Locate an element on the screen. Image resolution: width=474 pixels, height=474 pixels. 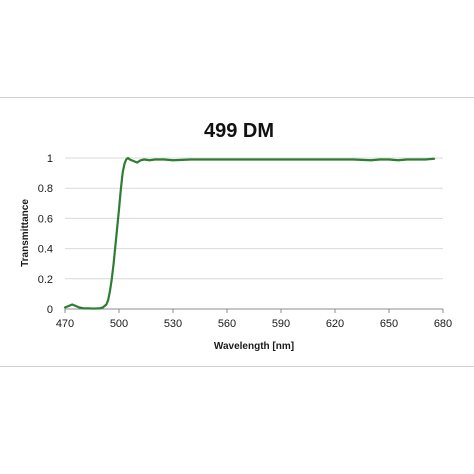
y-tick-label: 0.8 is located at coordinates (45, 189).